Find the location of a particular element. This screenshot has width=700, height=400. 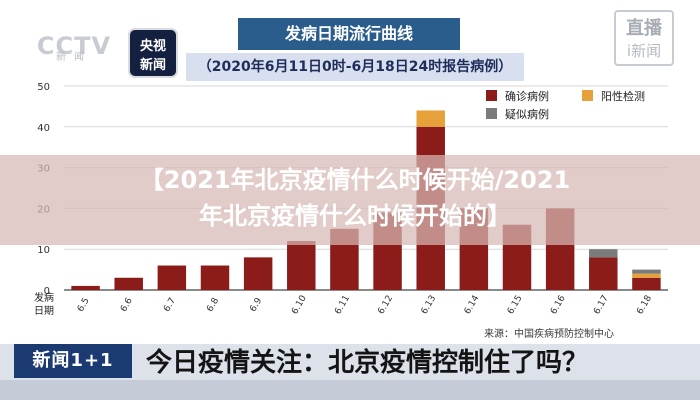

lower-headline: 今日疫情关注：北京疫情控制住了吗？ is located at coordinates (367, 363).